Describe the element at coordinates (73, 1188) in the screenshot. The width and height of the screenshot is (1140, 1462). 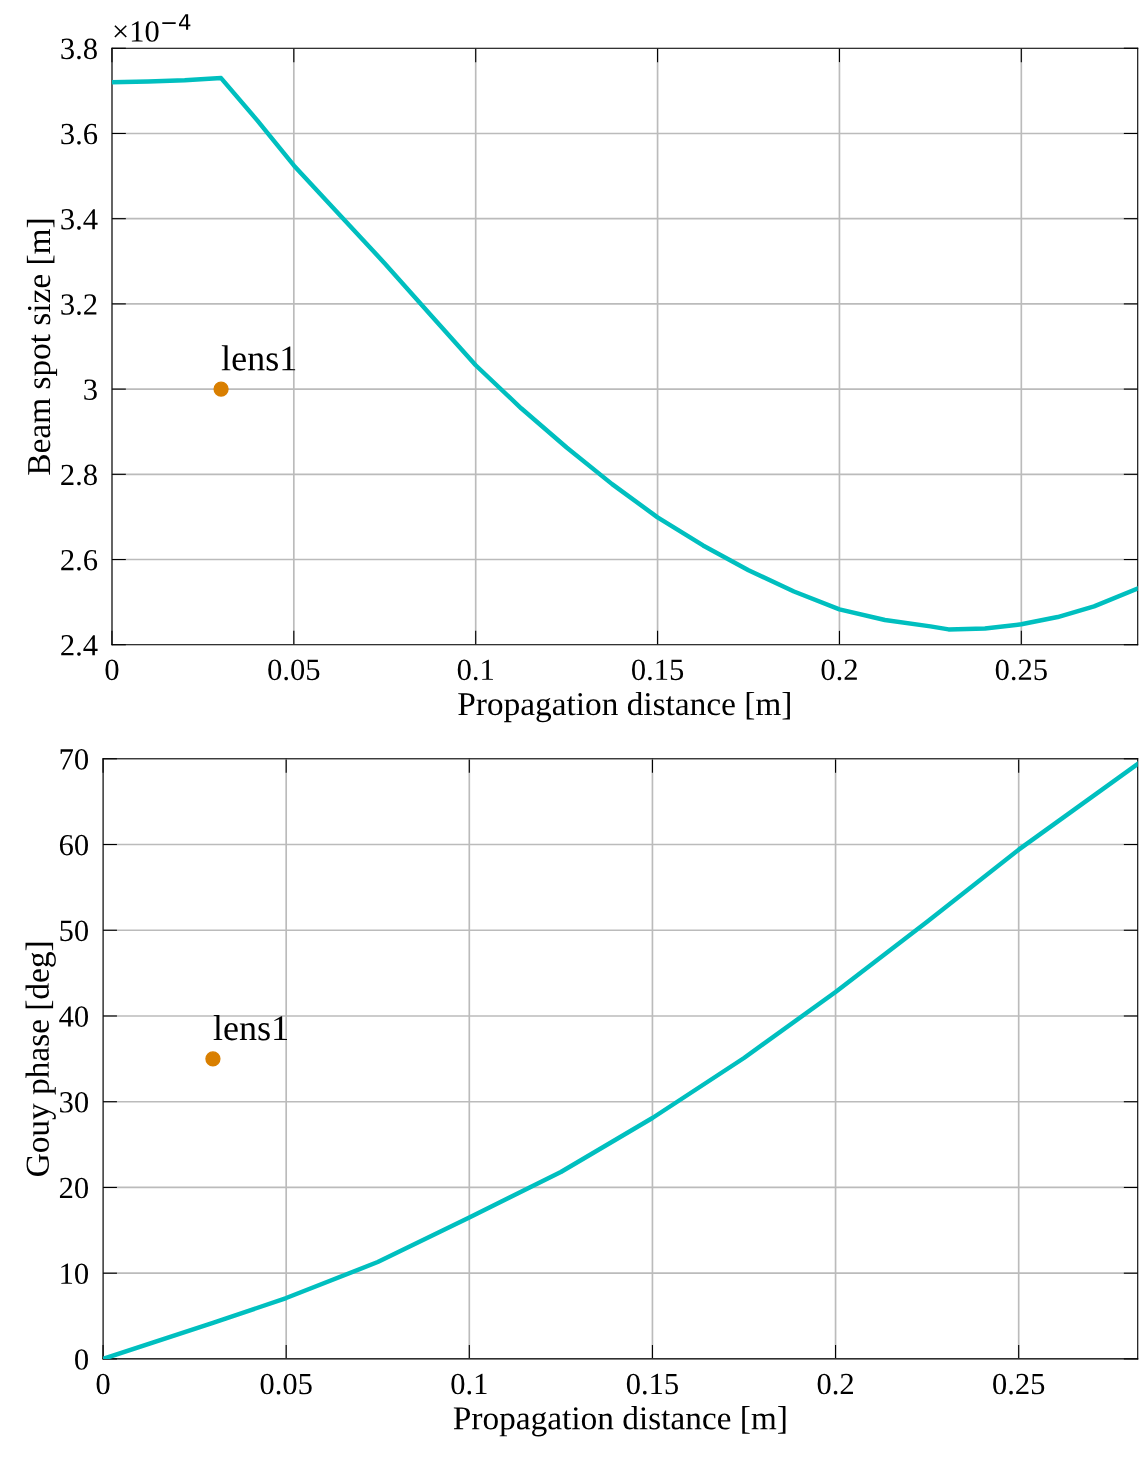
I see `y-tick-label: 20` at that location.